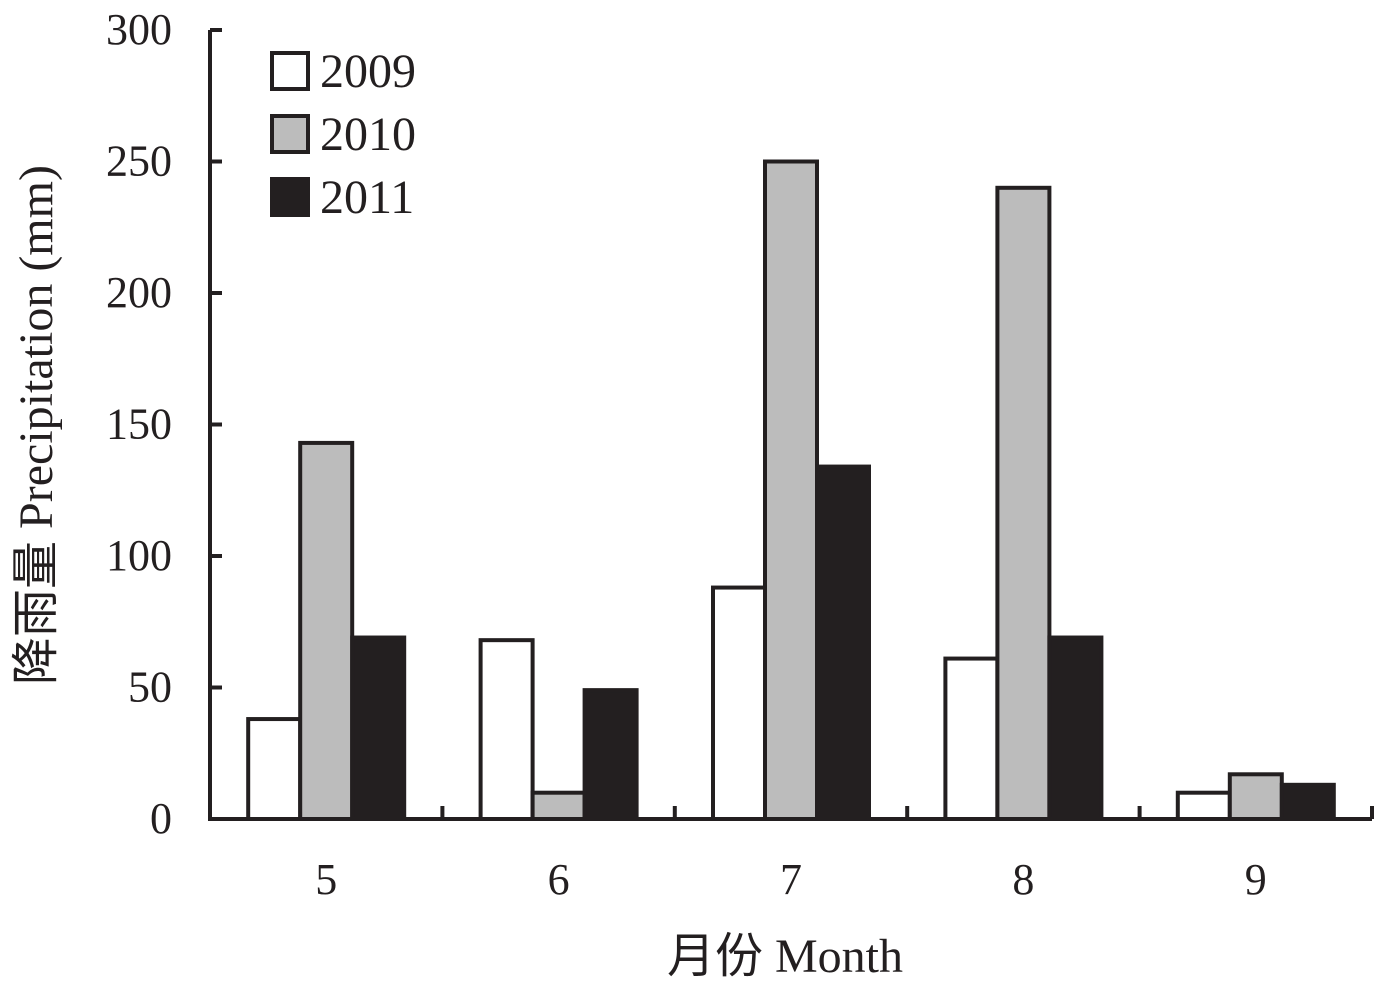 This screenshot has width=1378, height=990. Describe the element at coordinates (161, 818) in the screenshot. I see `y-tick-label-0: 0` at that location.